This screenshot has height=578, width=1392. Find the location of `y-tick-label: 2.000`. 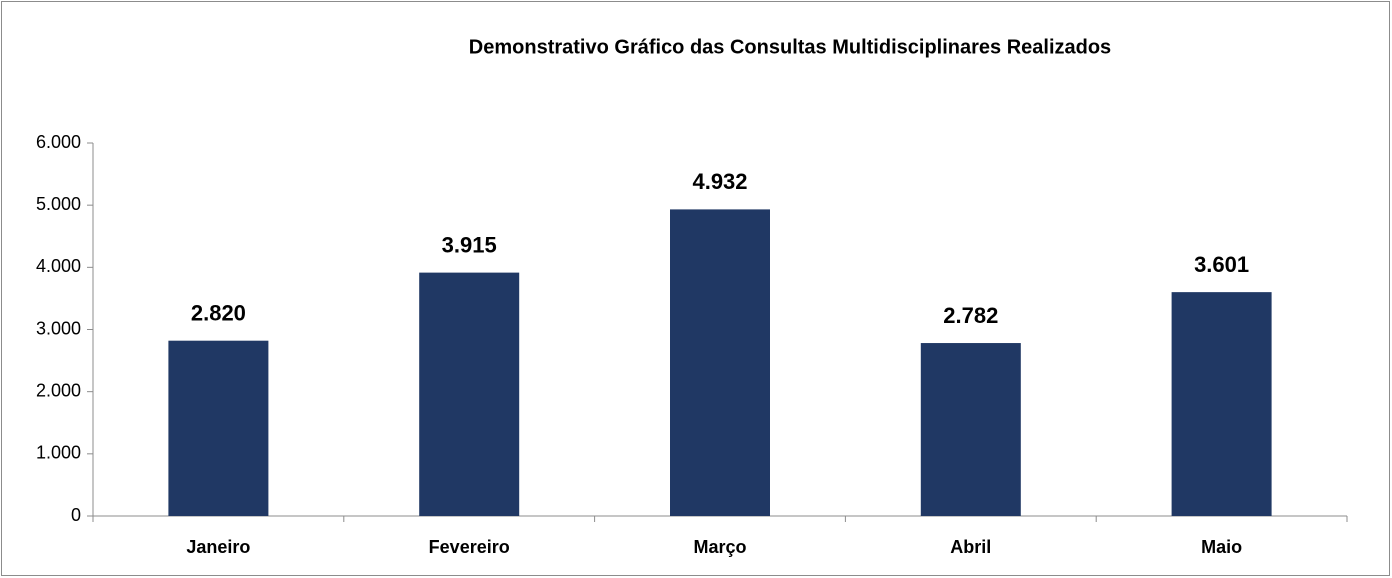

y-tick-label: 2.000 is located at coordinates (58, 390).